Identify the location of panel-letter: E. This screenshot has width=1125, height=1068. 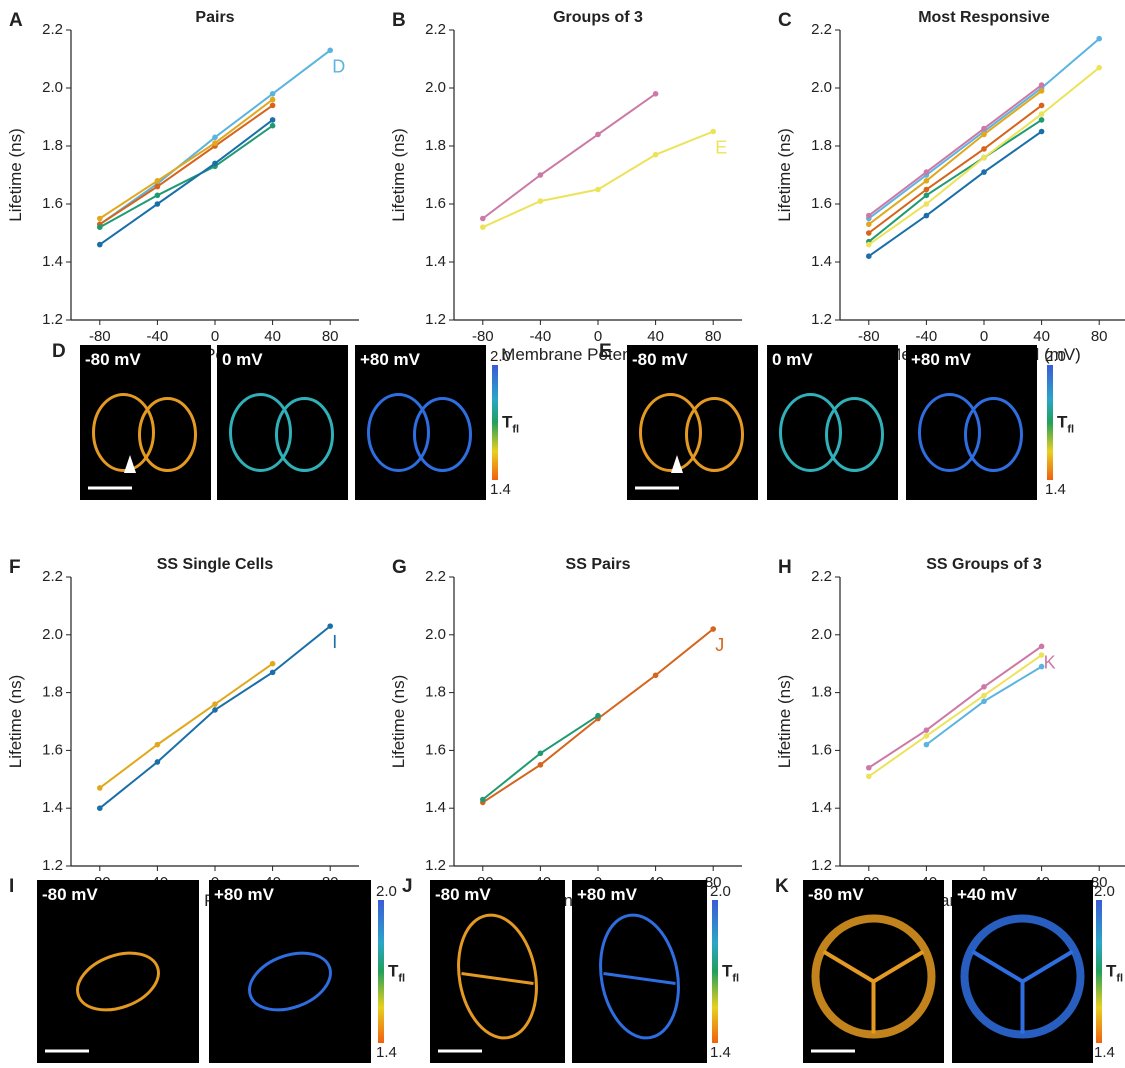
(605, 351).